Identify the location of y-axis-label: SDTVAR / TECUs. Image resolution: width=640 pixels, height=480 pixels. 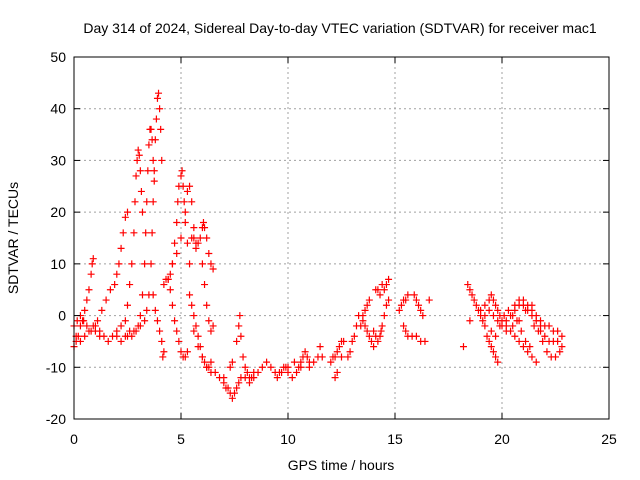
(13, 238).